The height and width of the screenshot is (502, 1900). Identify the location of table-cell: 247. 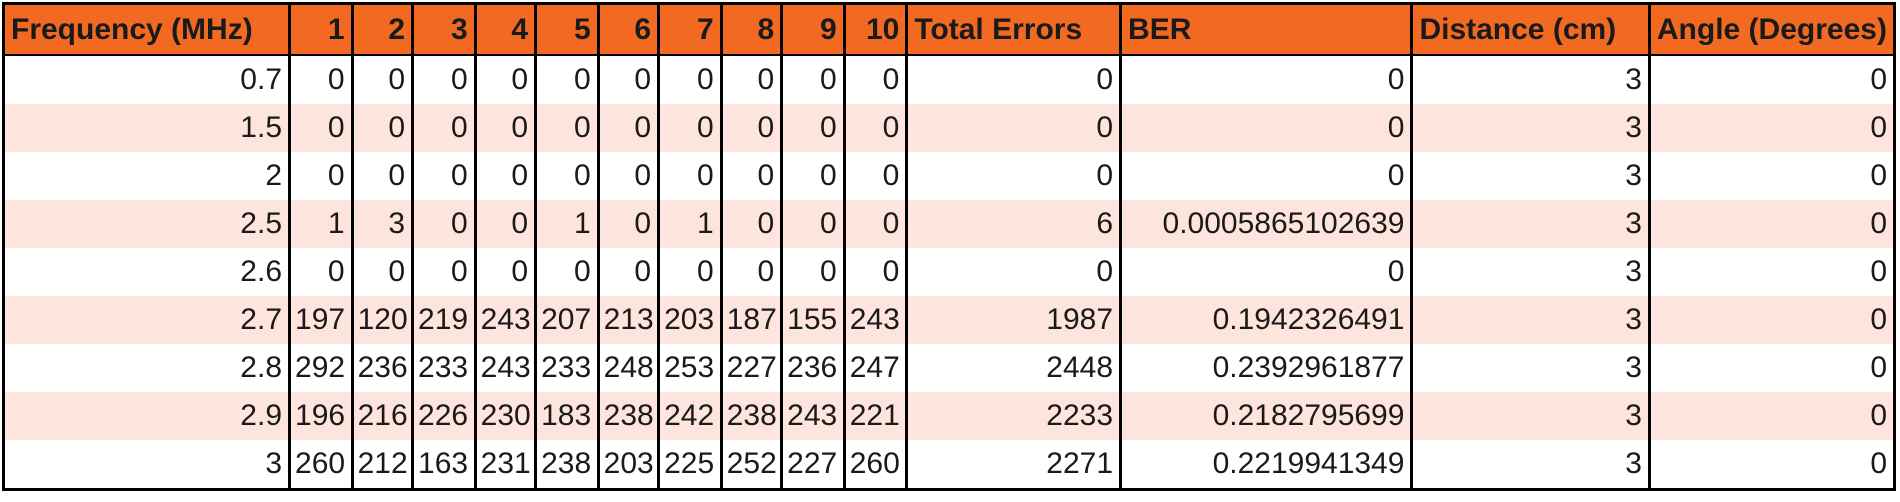
(875, 368).